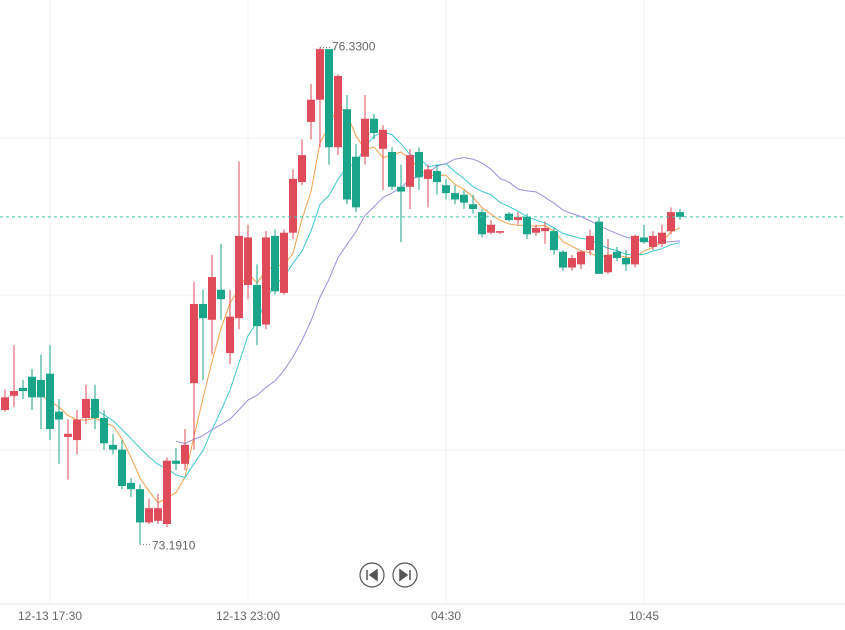  I want to click on low-label: 73.1910, so click(174, 546).